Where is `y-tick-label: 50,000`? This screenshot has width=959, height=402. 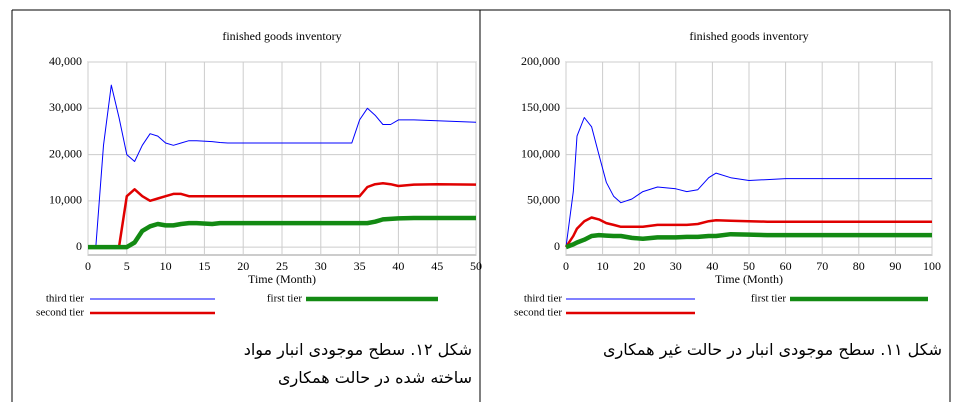 y-tick-label: 50,000 is located at coordinates (543, 200).